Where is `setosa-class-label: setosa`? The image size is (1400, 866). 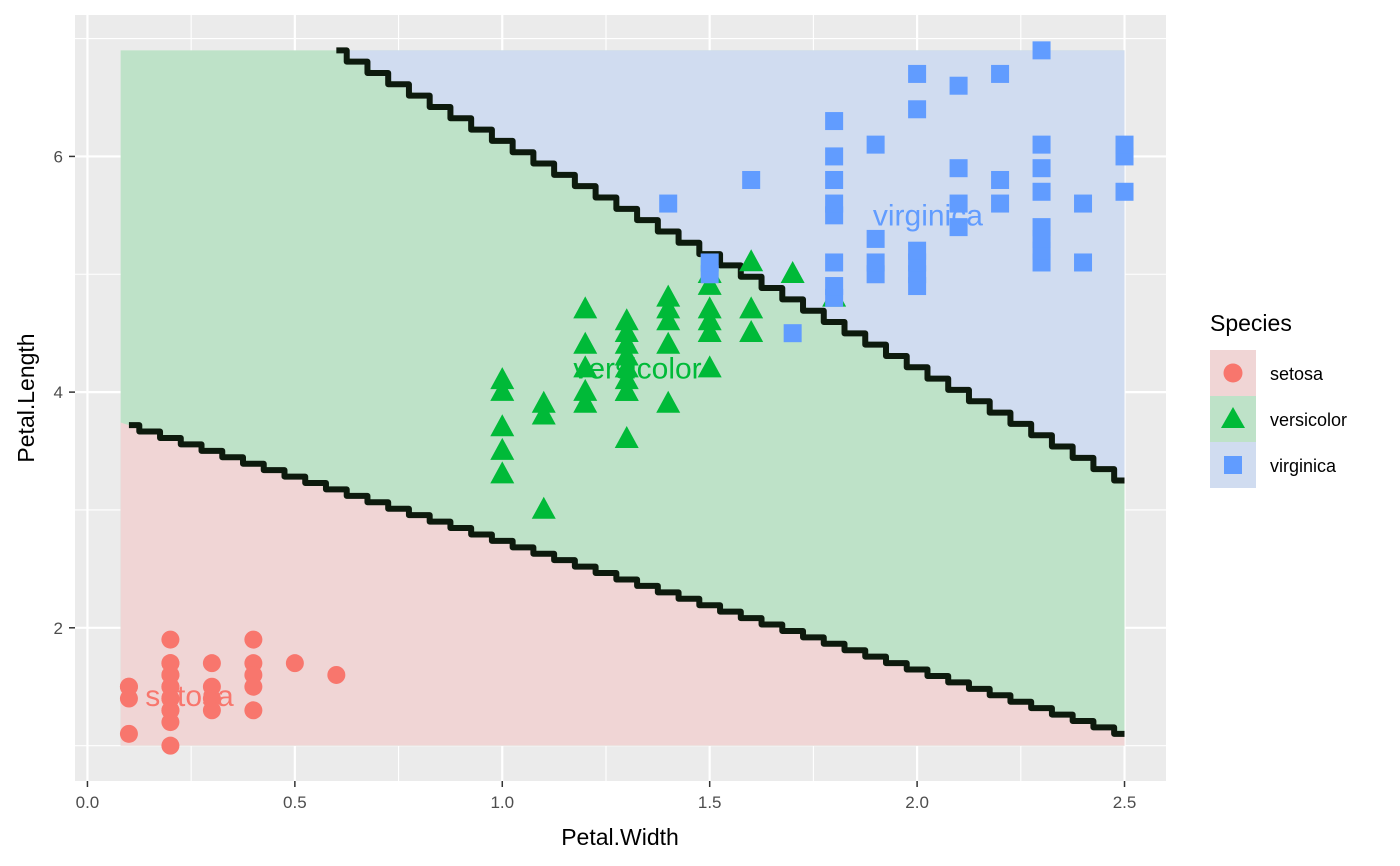
setosa-class-label: setosa is located at coordinates (189, 696).